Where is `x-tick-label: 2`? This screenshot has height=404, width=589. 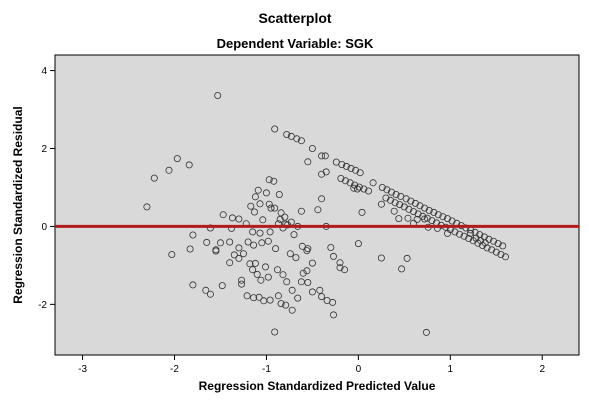
x-tick-label: 2 is located at coordinates (542, 369).